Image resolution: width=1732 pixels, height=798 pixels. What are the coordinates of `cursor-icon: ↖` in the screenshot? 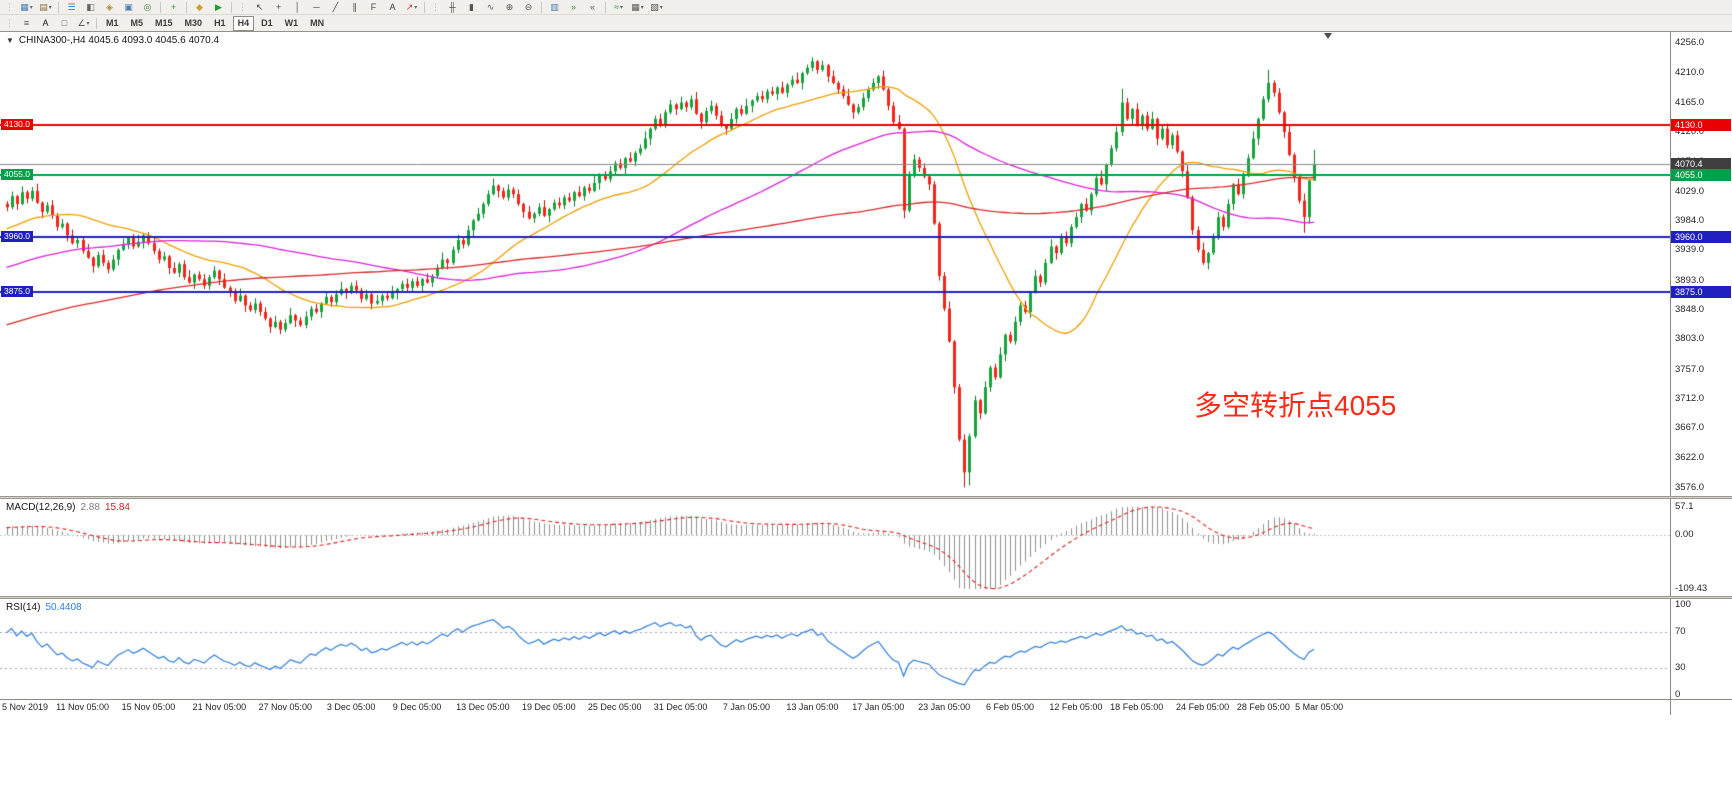 It's located at (259, 6).